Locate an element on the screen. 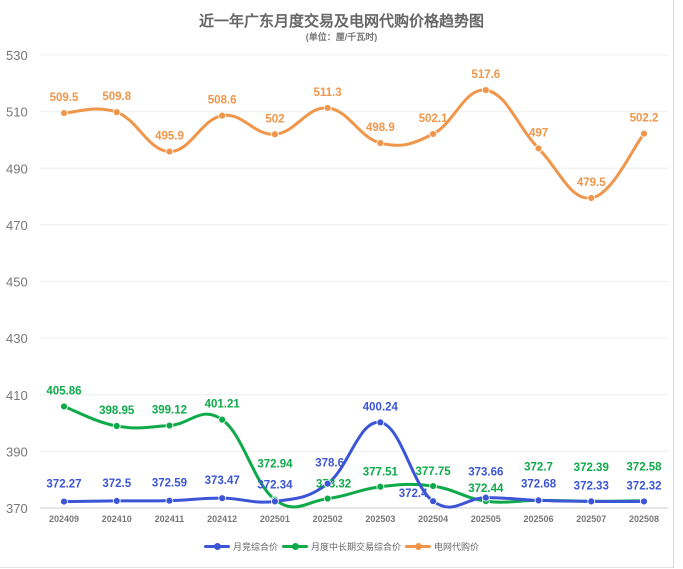 The width and height of the screenshot is (683, 569). y-tick-label: 450 is located at coordinates (17, 282).